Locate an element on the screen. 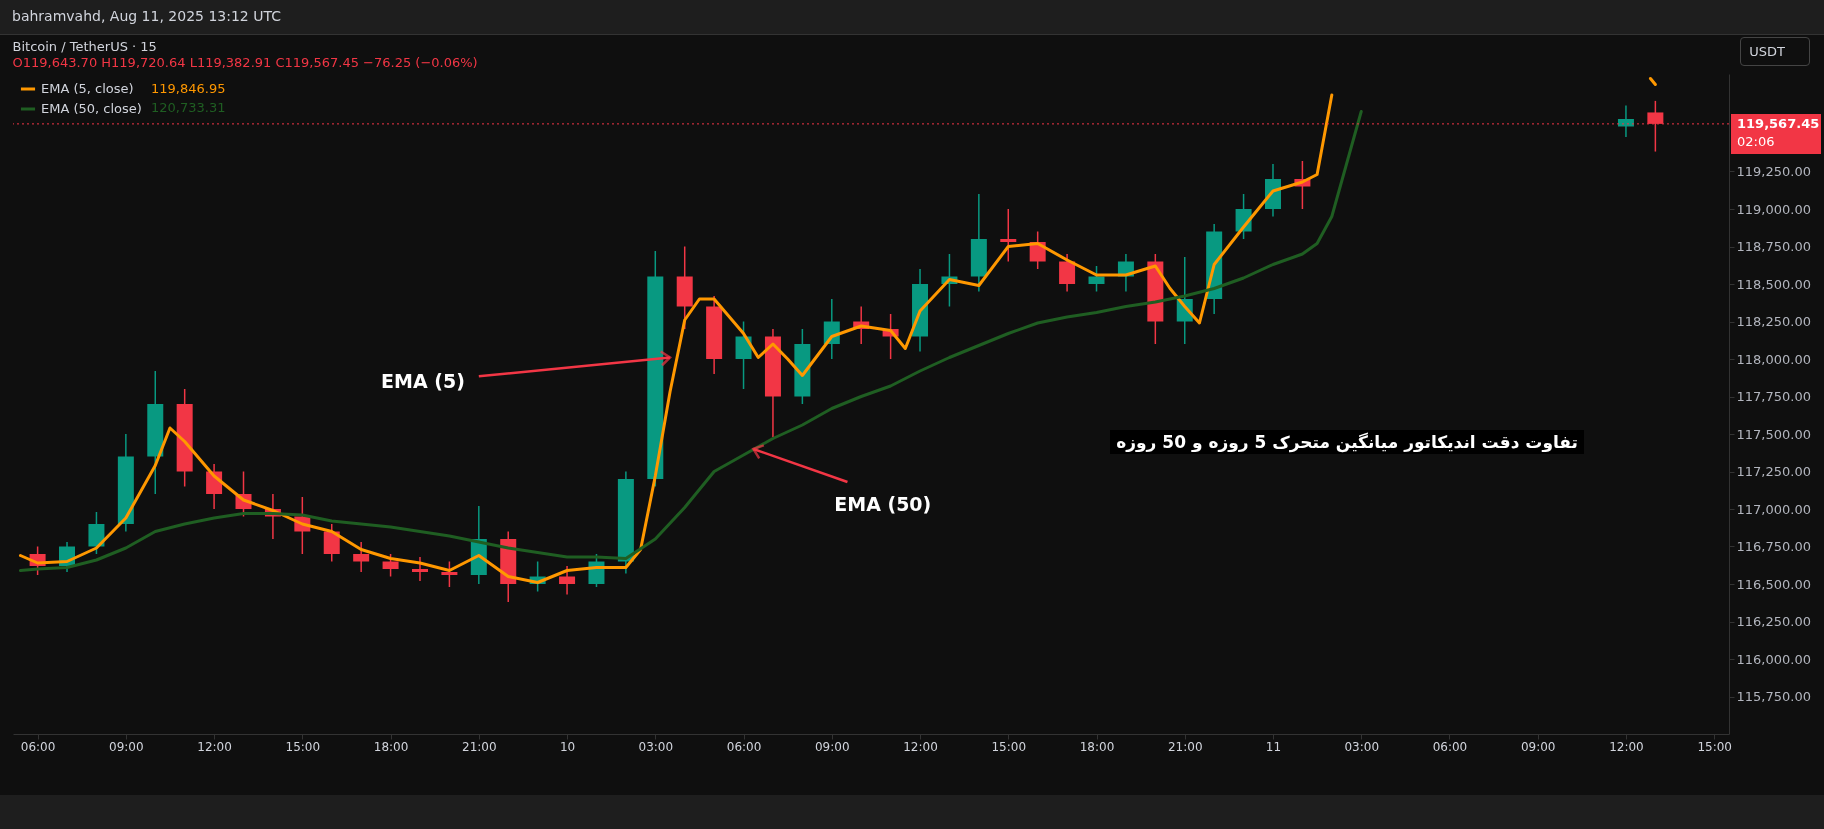 The width and height of the screenshot is (1824, 829). y-tick-label: 117,500.00 is located at coordinates (1773, 434).